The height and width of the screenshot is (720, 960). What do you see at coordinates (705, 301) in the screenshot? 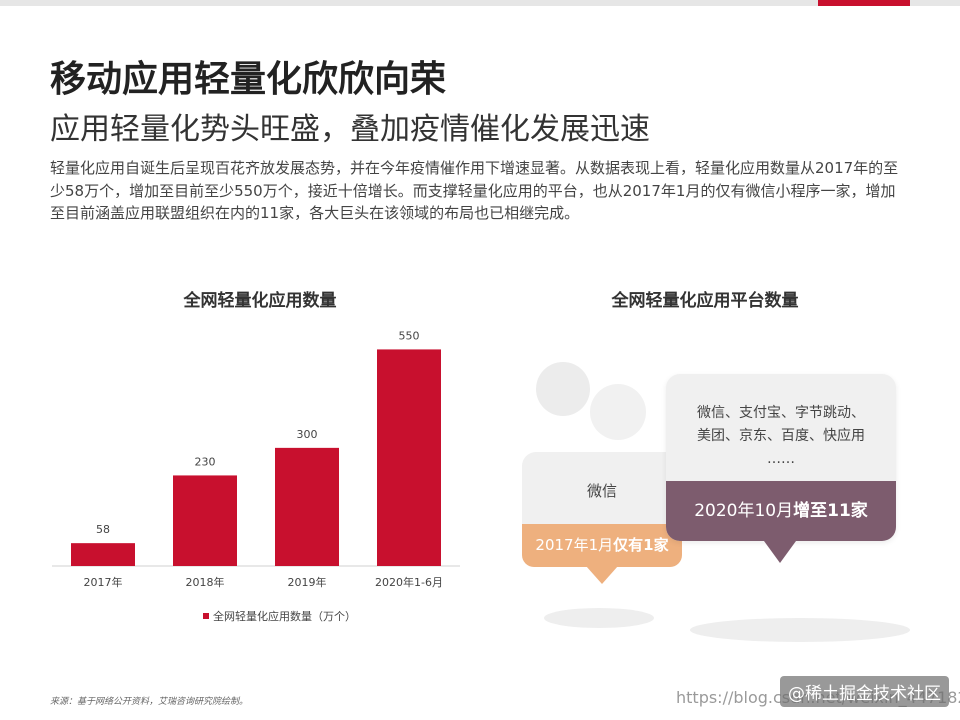
I see `platform-panel-title: 全网轻量化应用平台数量` at bounding box center [705, 301].